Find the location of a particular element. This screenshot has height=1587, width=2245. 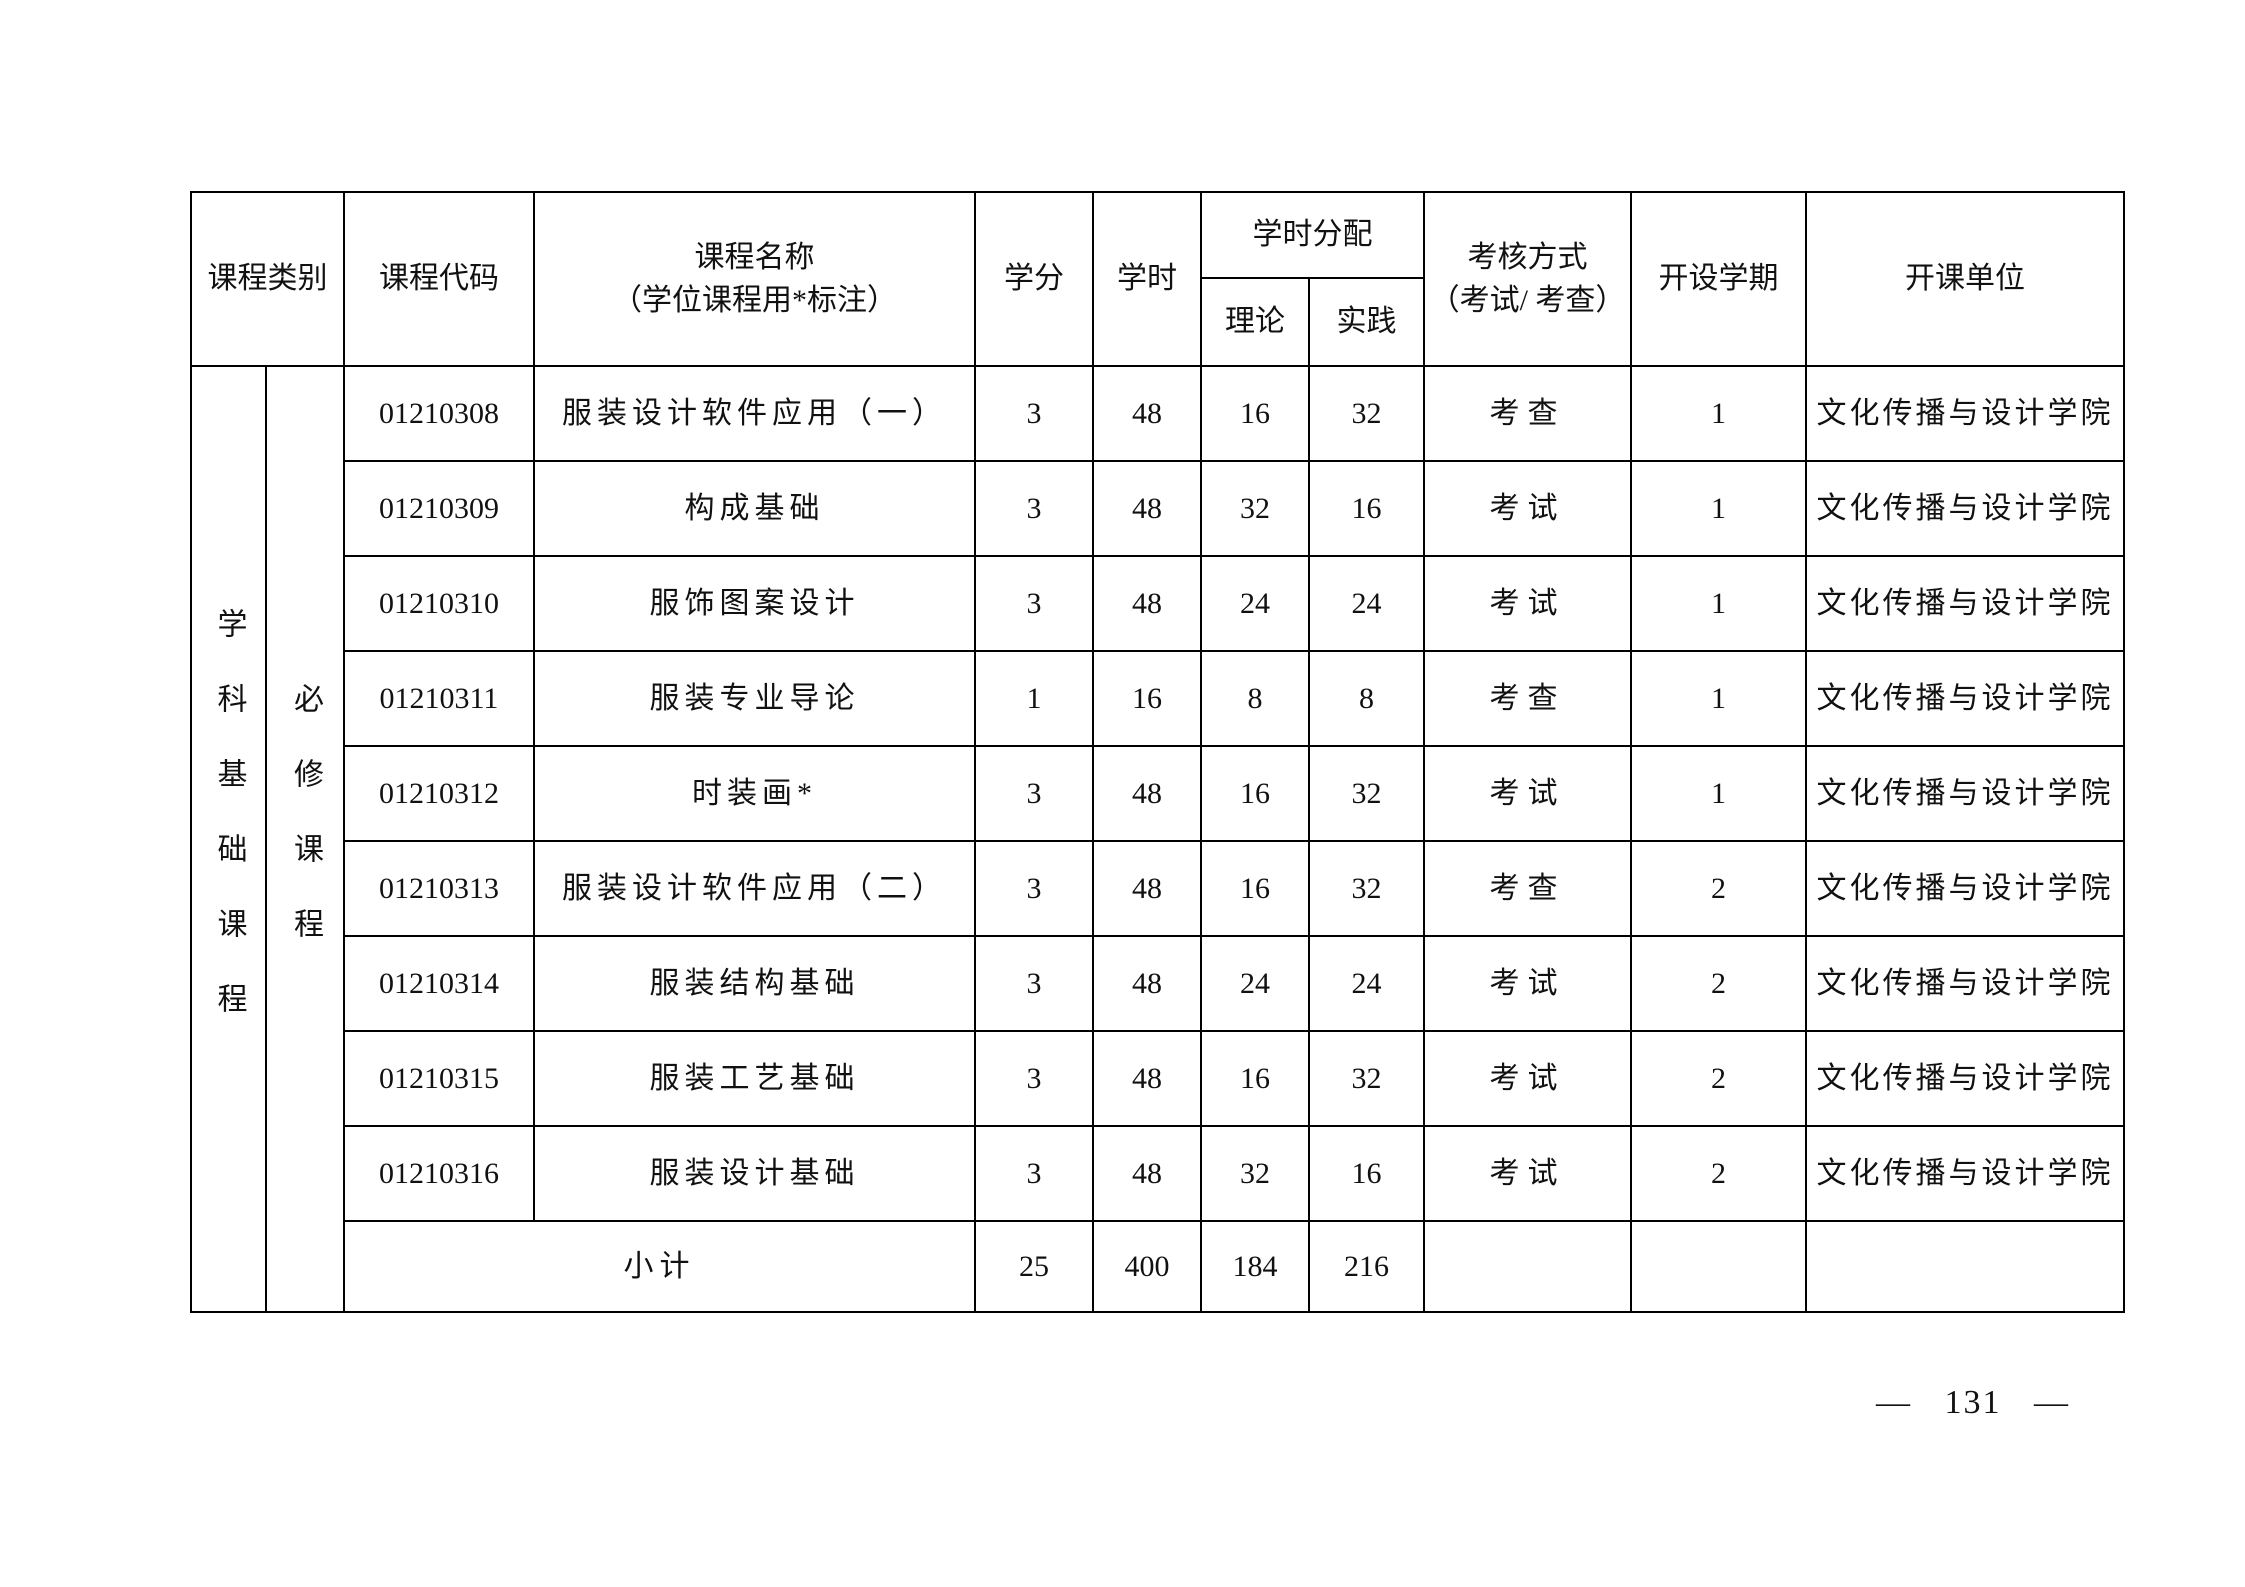

header-hours: 学时 is located at coordinates (1147, 279).